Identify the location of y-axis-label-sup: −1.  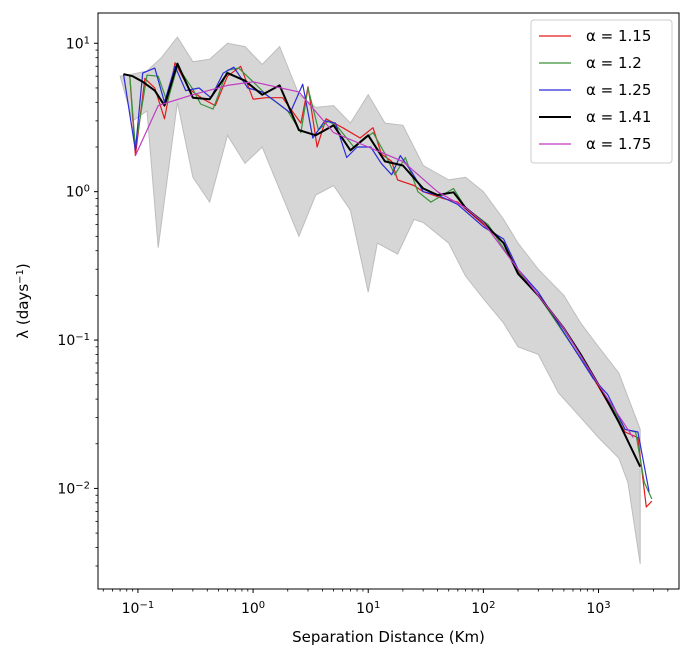
(20, 276).